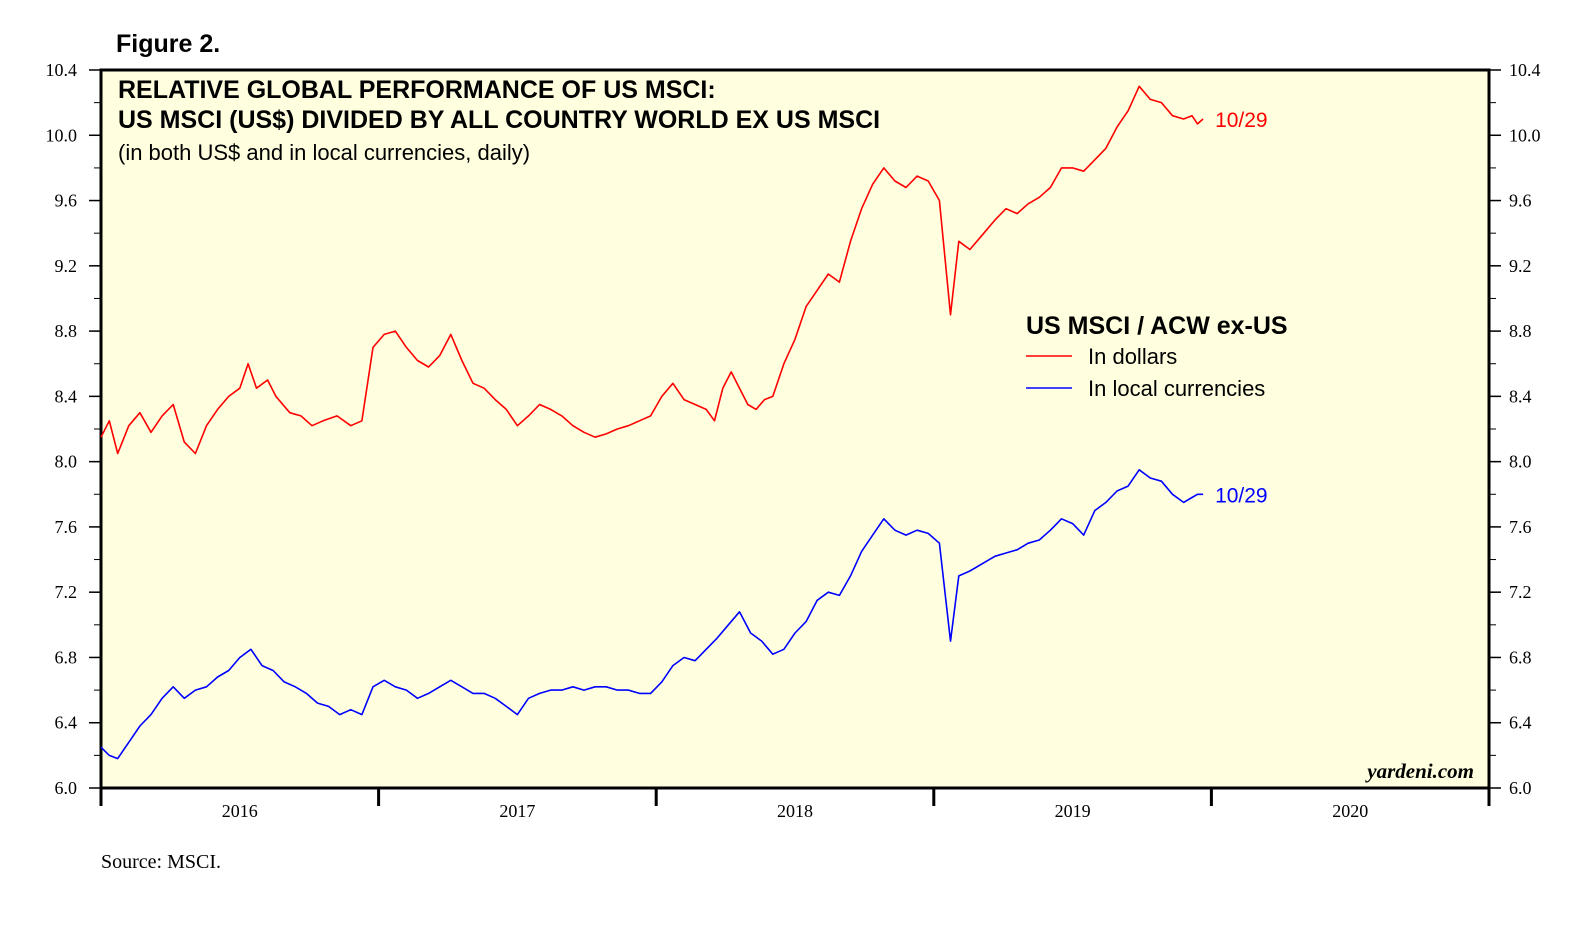 The width and height of the screenshot is (1574, 926). I want to click on y-tick-label-right: 9.2, so click(1520, 266).